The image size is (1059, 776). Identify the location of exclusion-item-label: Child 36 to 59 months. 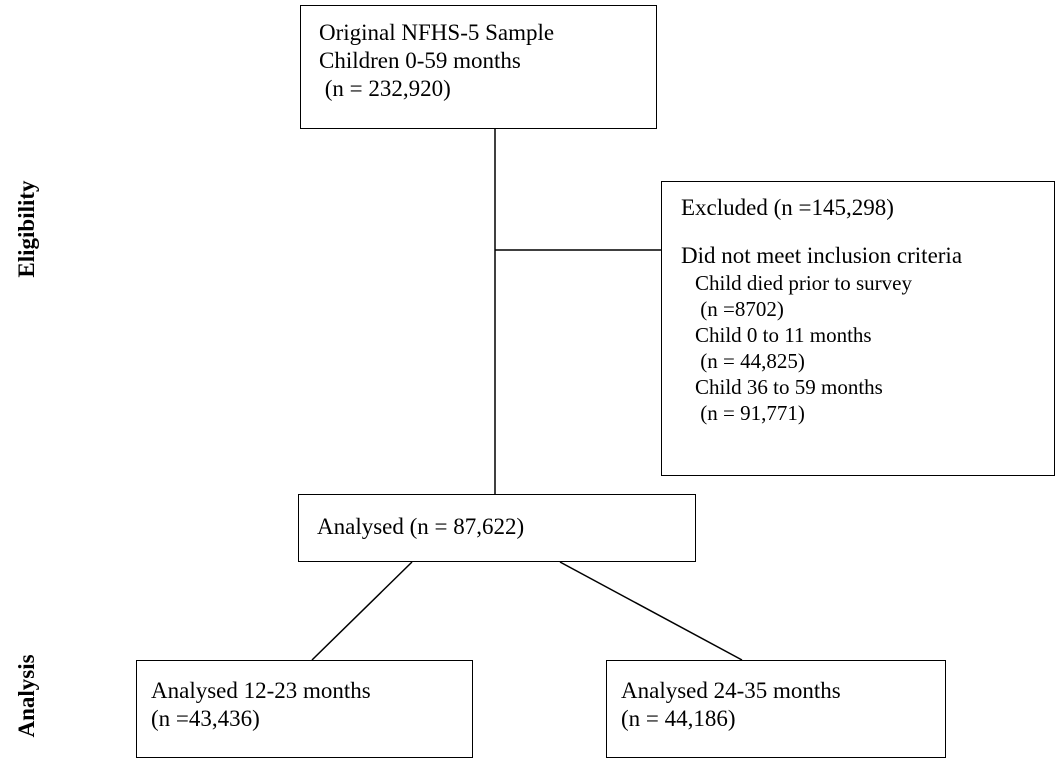
(789, 387).